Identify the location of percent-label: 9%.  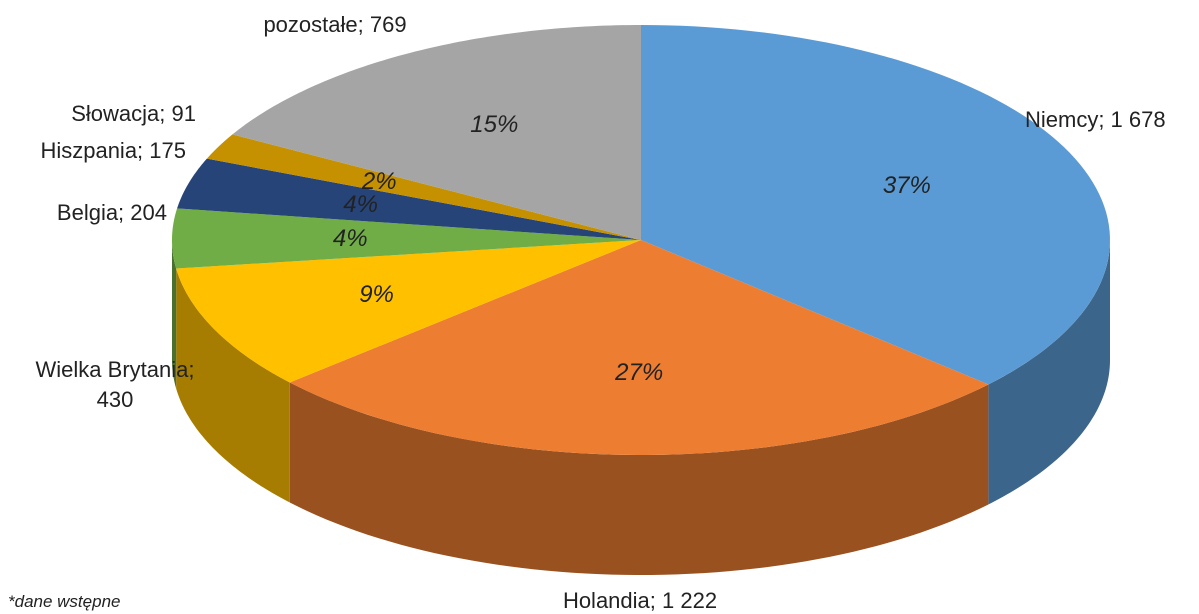
(376, 295).